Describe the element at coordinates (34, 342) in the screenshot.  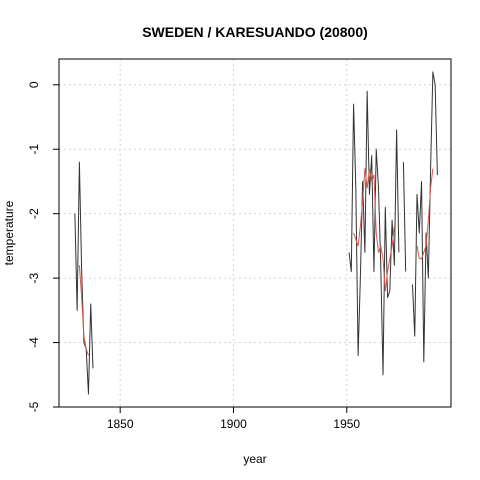
I see `y-tick-label: -4` at that location.